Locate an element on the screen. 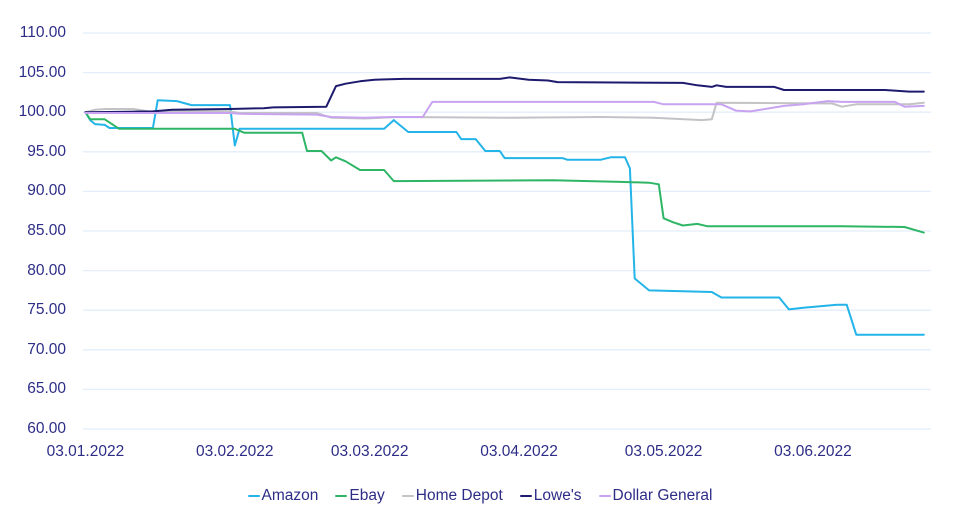  legend-label: Ebay is located at coordinates (367, 495).